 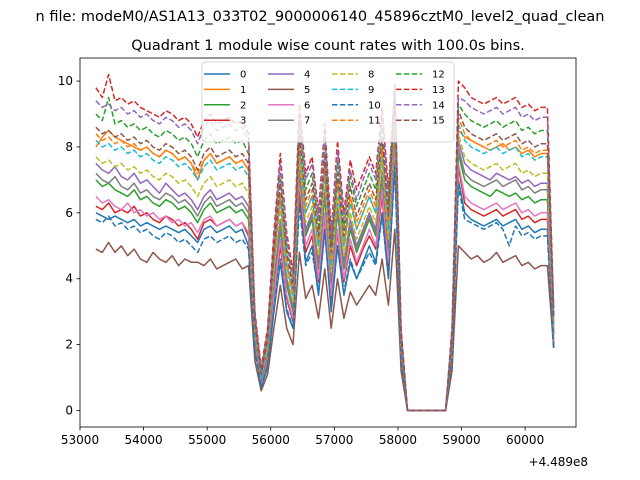 What do you see at coordinates (207, 440) in the screenshot?
I see `x-tick-label: 55000` at bounding box center [207, 440].